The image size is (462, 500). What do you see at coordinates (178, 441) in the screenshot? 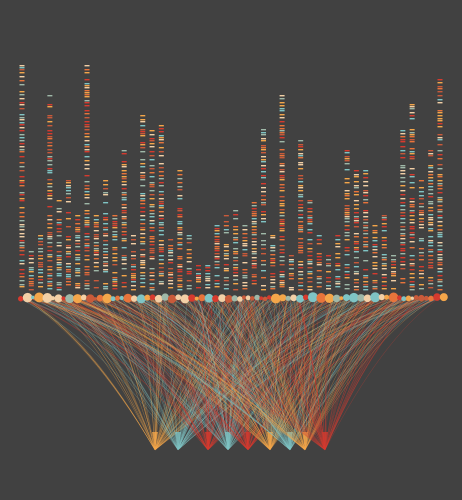
I see `funnel-tip` at bounding box center [178, 441].